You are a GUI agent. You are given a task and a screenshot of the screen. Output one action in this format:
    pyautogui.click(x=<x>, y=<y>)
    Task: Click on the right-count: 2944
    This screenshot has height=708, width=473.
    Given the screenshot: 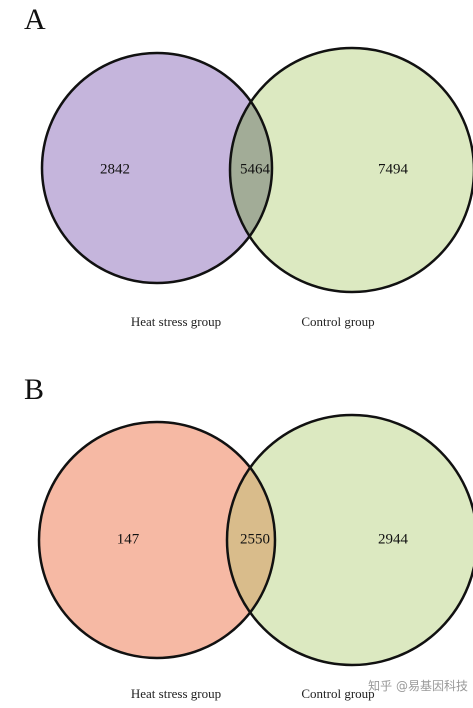 What is the action you would take?
    pyautogui.click(x=393, y=539)
    